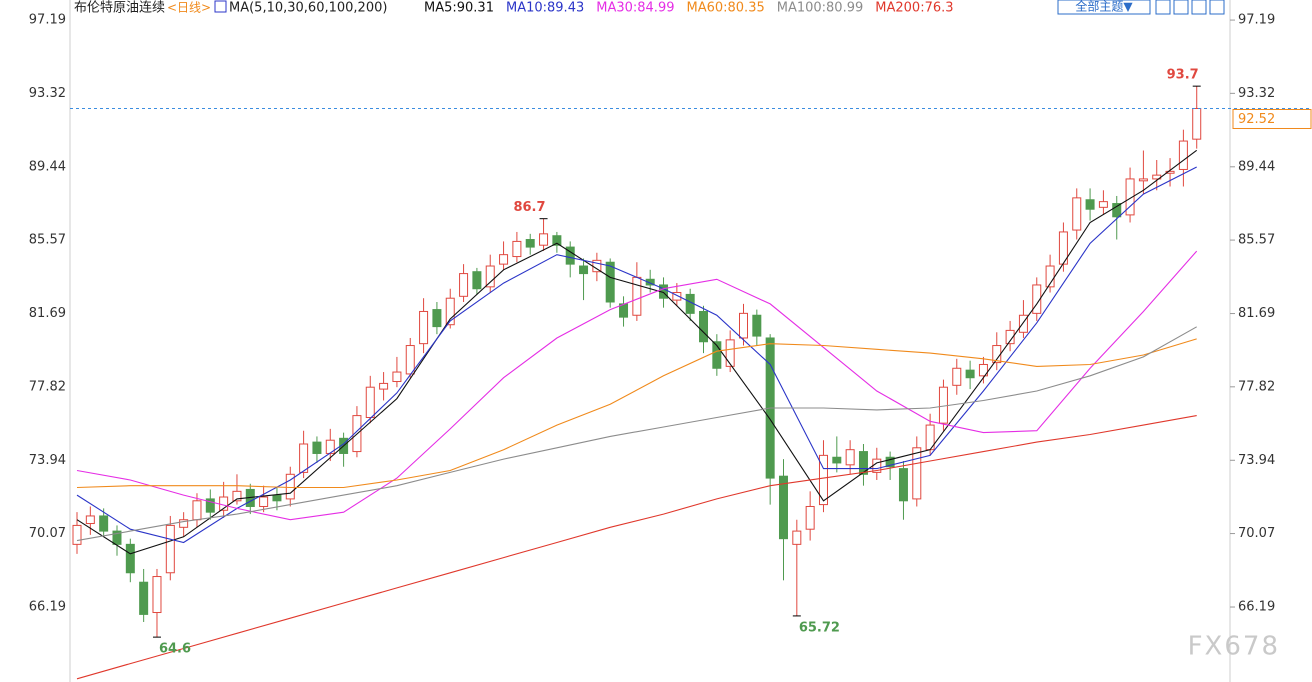 The image size is (1312, 682). Describe the element at coordinates (47, 166) in the screenshot. I see `y-tick-label: 89.44` at that location.